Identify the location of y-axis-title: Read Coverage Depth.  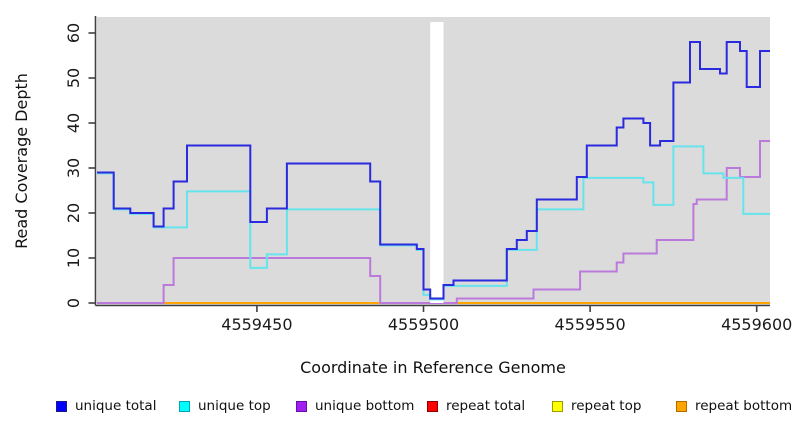
(21, 161).